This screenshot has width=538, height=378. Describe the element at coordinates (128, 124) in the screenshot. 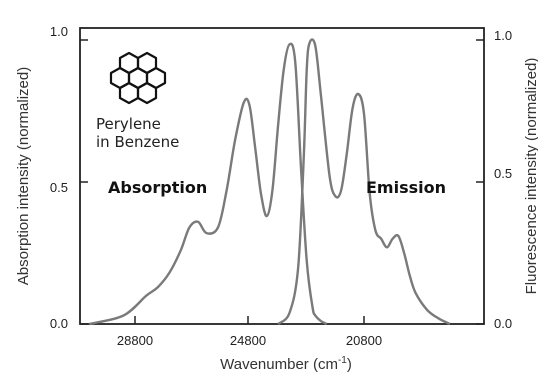

I see `compound-label-line1: Perylene` at that location.